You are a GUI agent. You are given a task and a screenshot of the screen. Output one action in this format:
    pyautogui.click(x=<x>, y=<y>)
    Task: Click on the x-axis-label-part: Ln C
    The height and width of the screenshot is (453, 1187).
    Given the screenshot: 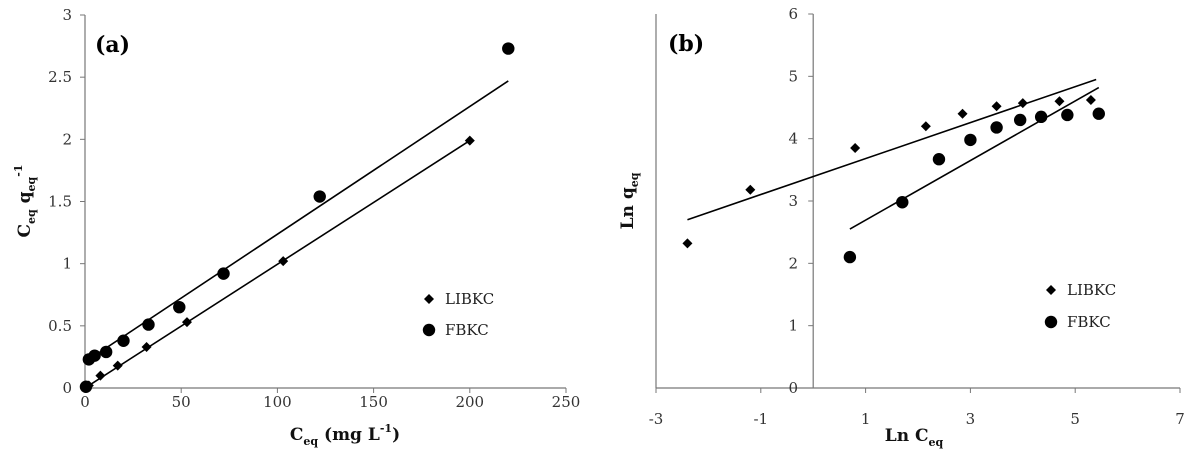 What is the action you would take?
    pyautogui.click(x=907, y=436)
    